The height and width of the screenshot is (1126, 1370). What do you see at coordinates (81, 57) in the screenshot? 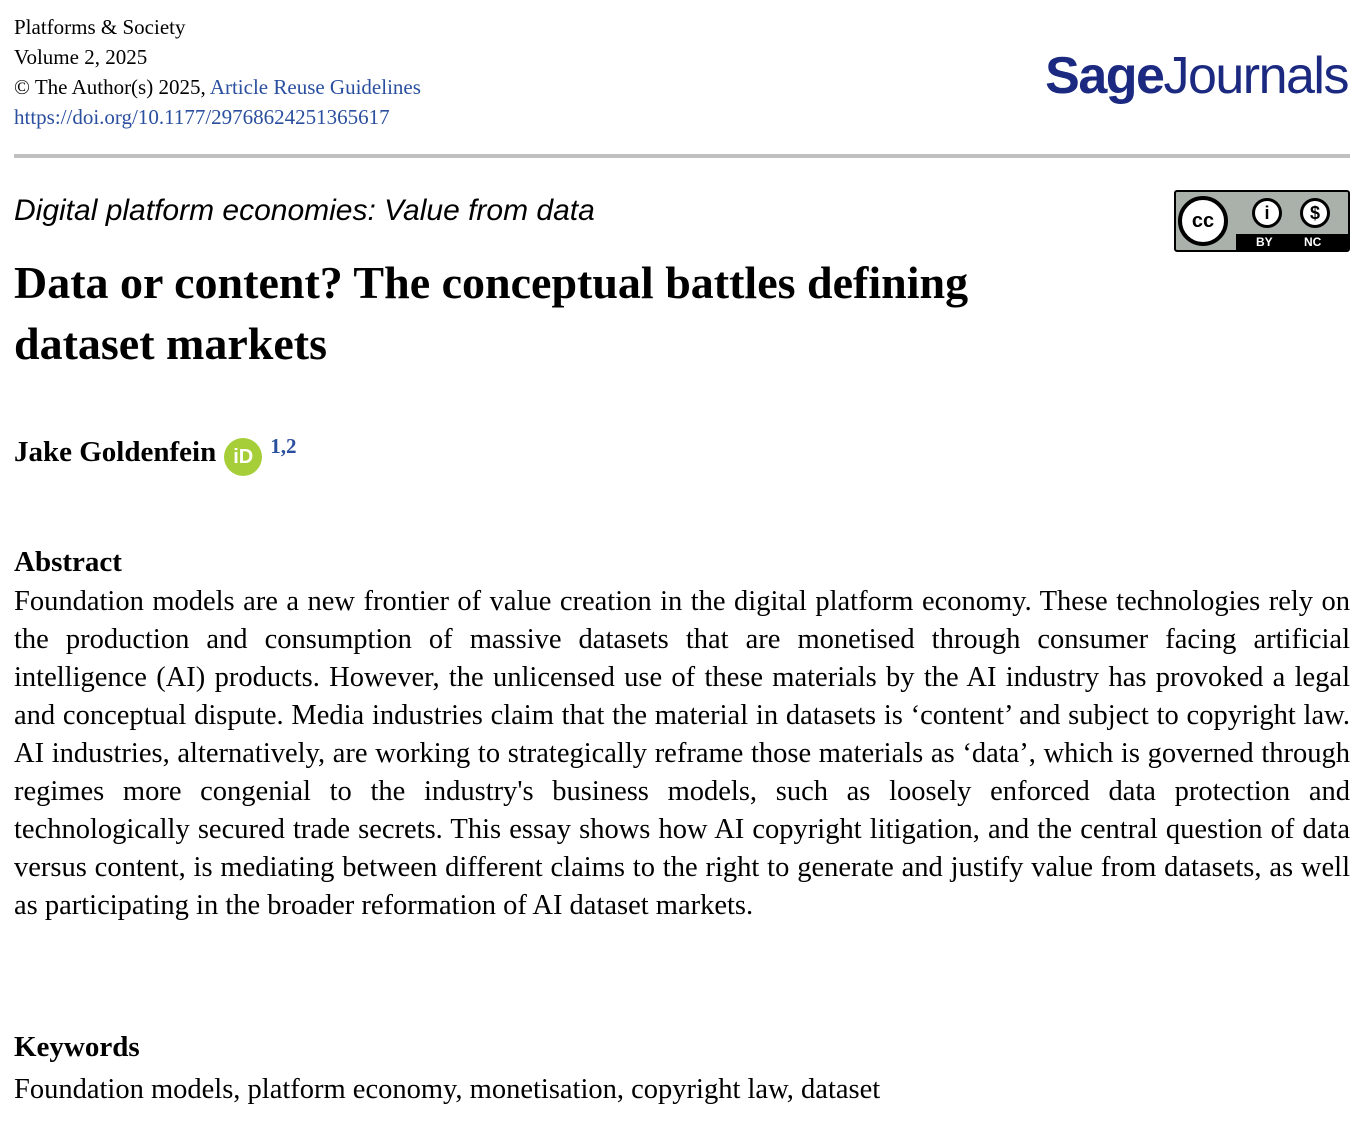
I see `volume: Volume 2, 2025` at bounding box center [81, 57].